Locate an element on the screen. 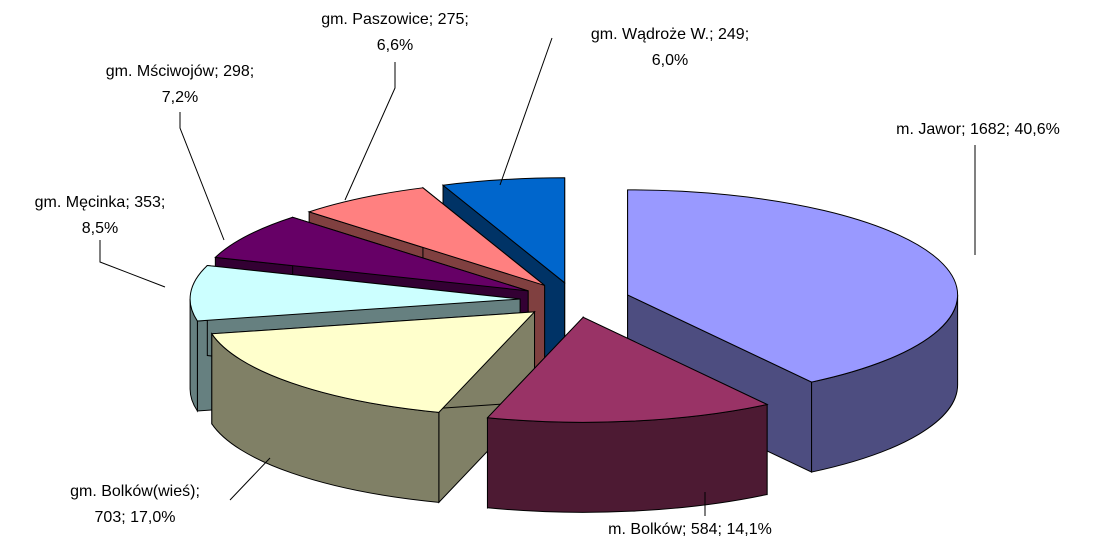  data-label: gm. Mściwojów; 298; is located at coordinates (180, 71).